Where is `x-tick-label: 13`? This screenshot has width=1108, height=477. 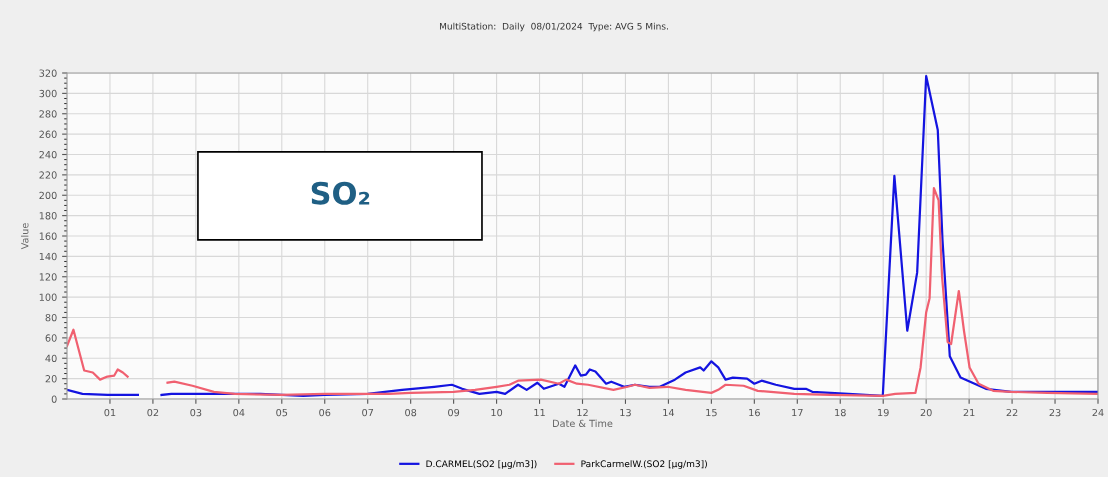
x-tick-label: 13 is located at coordinates (625, 412).